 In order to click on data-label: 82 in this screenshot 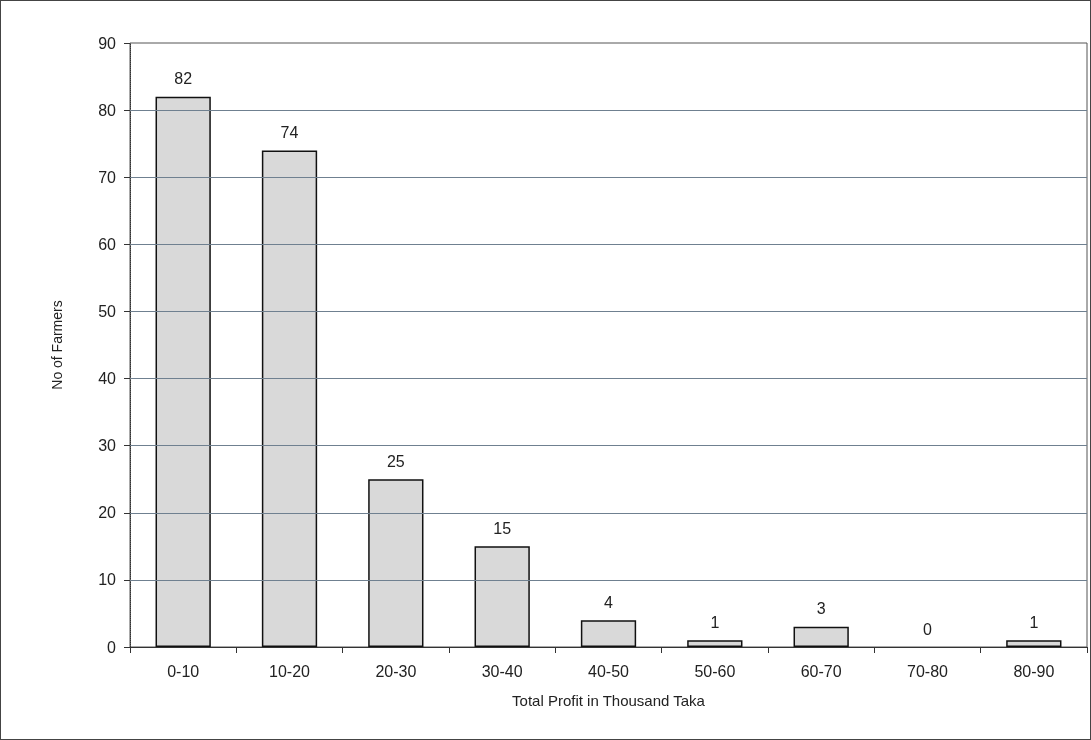, I will do `click(183, 79)`.